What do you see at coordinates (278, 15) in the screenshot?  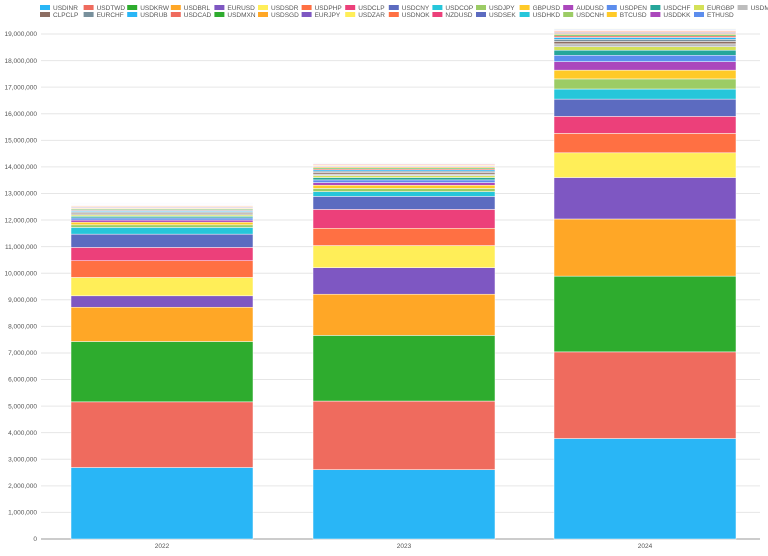 I see `legend-item-usdsgd: USDSGD` at bounding box center [278, 15].